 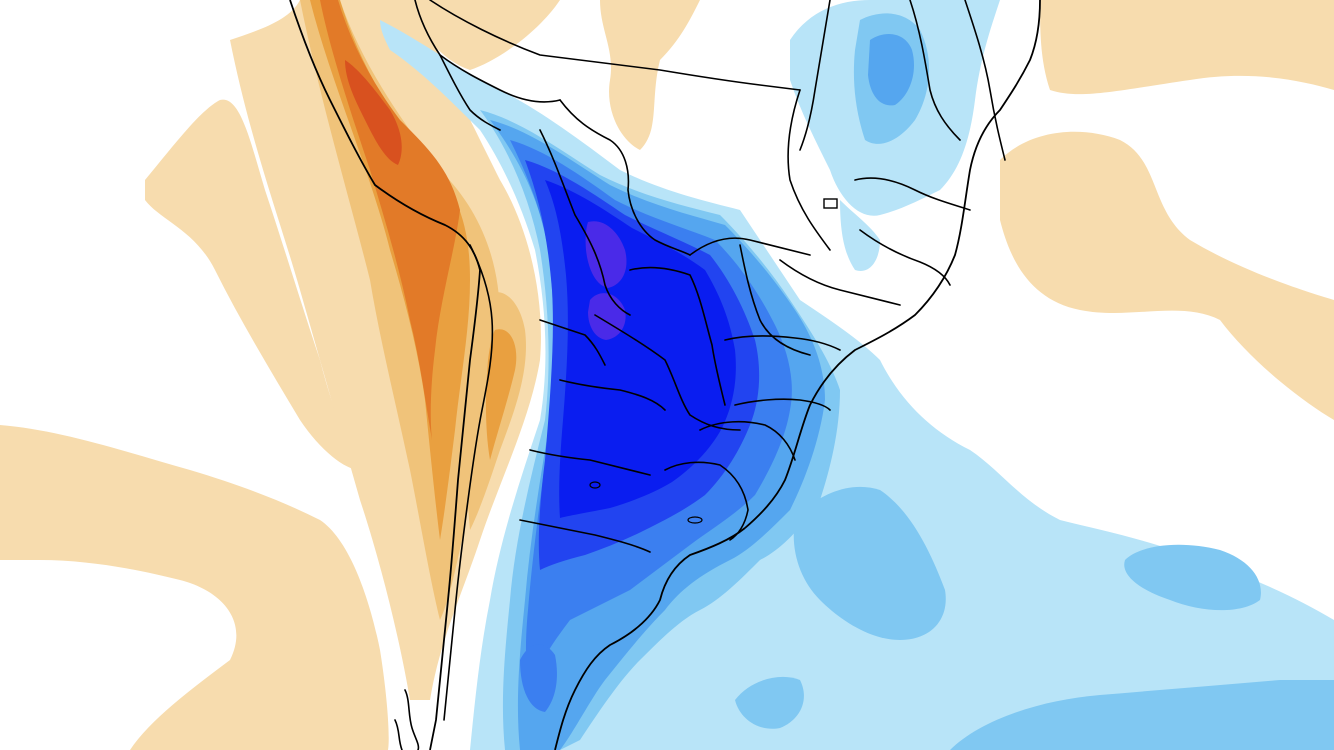 I want to click on warm-region-andes-east-orange, so click(x=501, y=394).